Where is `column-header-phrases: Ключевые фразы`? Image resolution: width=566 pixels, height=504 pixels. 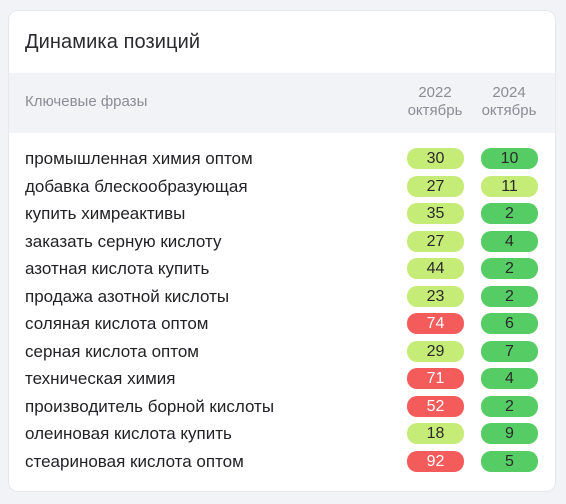 column-header-phrases: Ключевые фразы is located at coordinates (86, 101).